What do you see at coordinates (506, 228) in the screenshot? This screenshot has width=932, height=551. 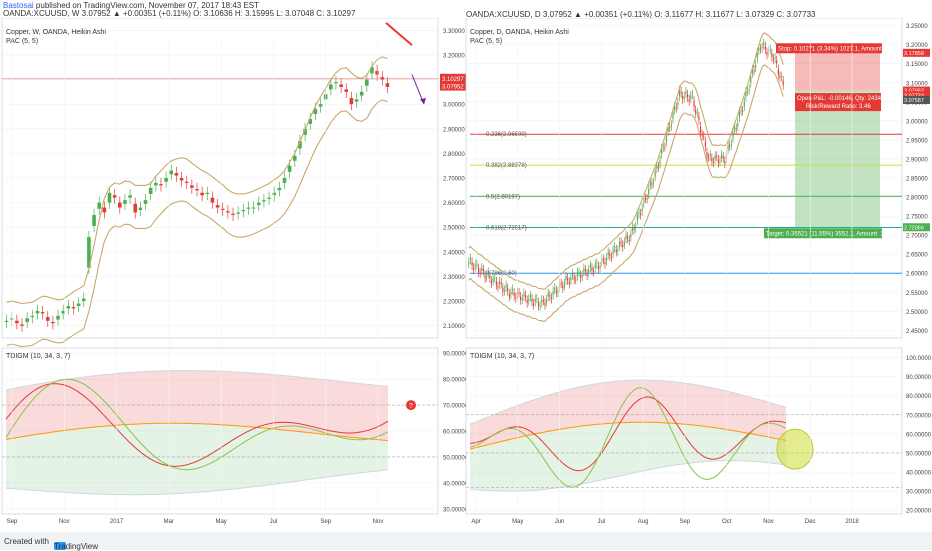 I see `fib-label: 0.618(2.72017)` at bounding box center [506, 228].